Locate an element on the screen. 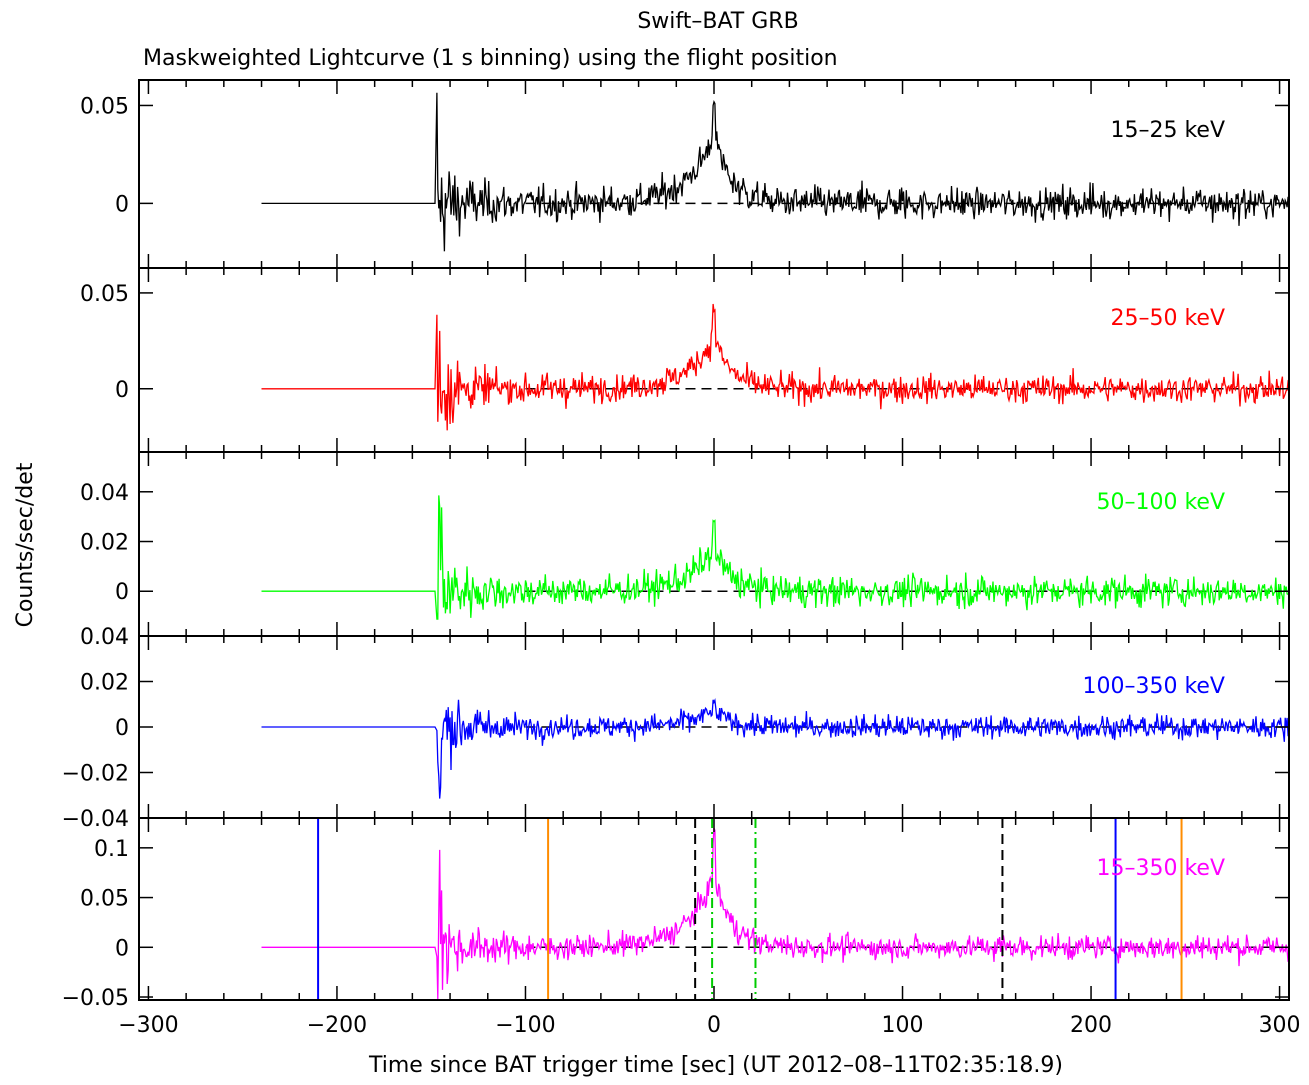 The height and width of the screenshot is (1085, 1309). energy-band-label: 25–50 keV is located at coordinates (1167, 318).